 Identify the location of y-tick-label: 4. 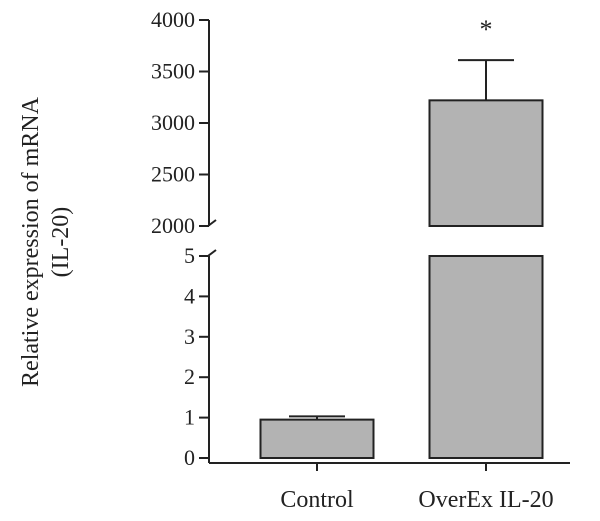
(189, 295).